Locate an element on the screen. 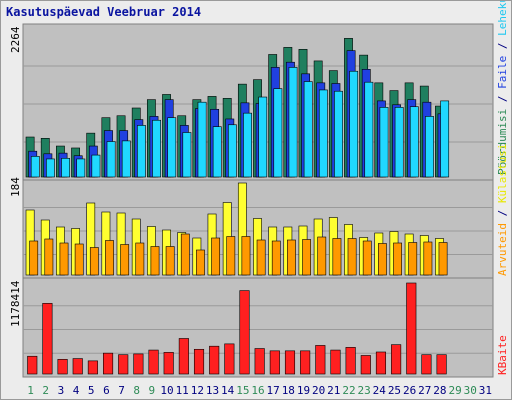 Image resolution: width=512 pixels, height=400 pixels. x-tick-label: 14 is located at coordinates (228, 390).